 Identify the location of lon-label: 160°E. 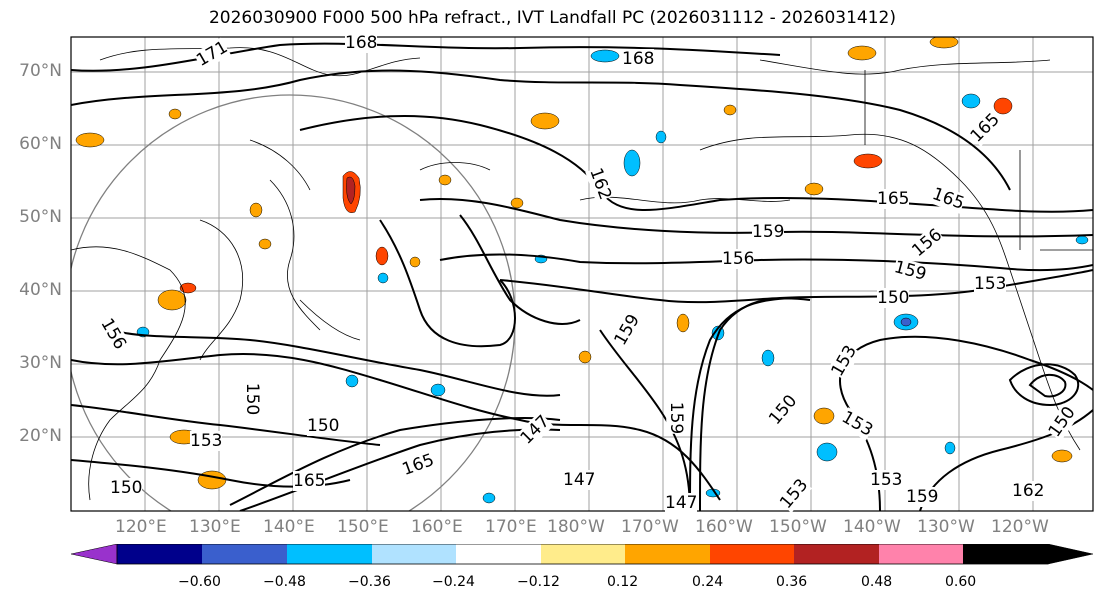
(437, 527).